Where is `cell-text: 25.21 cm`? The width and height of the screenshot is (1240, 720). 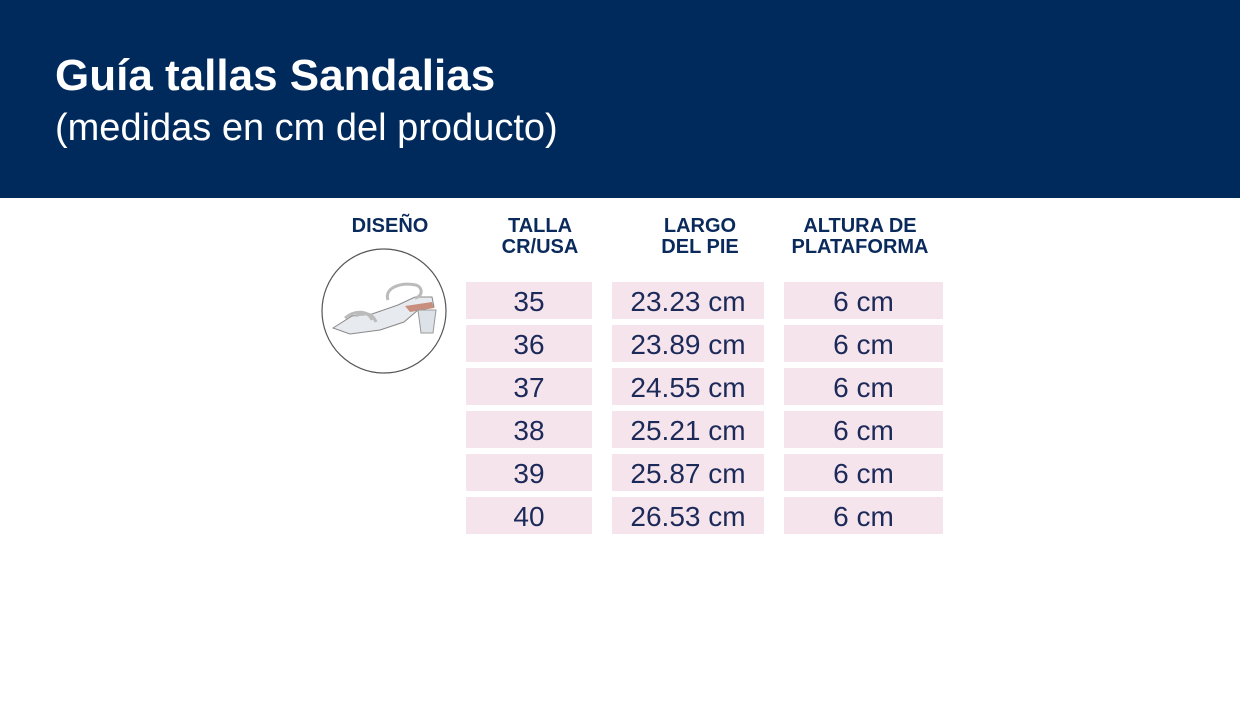 cell-text: 25.21 cm is located at coordinates (687, 430).